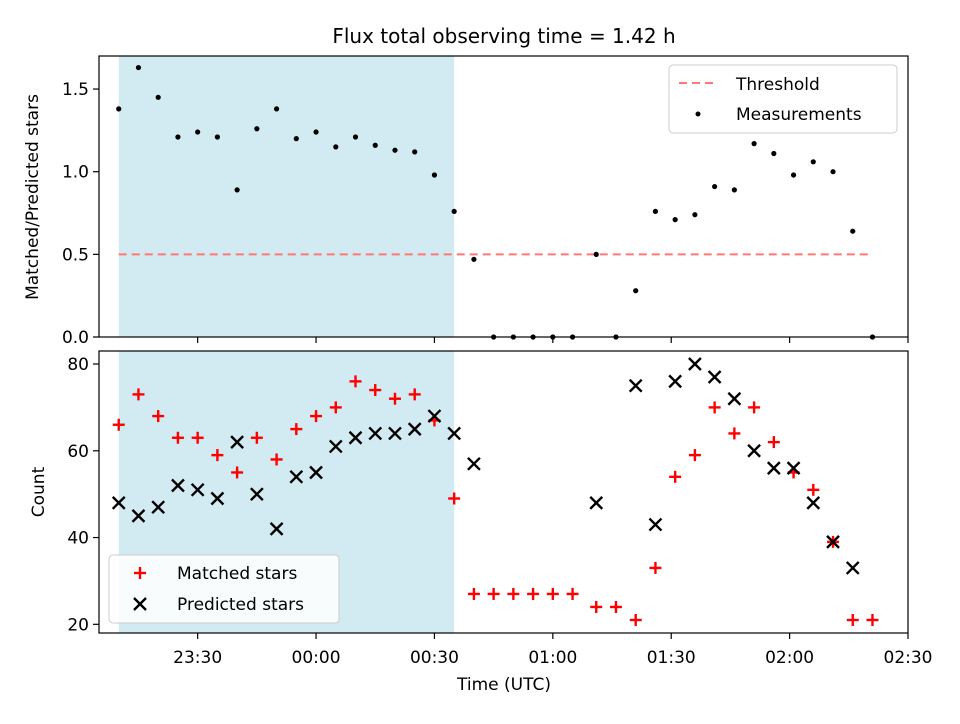 The height and width of the screenshot is (724, 960). Describe the element at coordinates (777, 85) in the screenshot. I see `legend-threshold-label: Threshold` at that location.